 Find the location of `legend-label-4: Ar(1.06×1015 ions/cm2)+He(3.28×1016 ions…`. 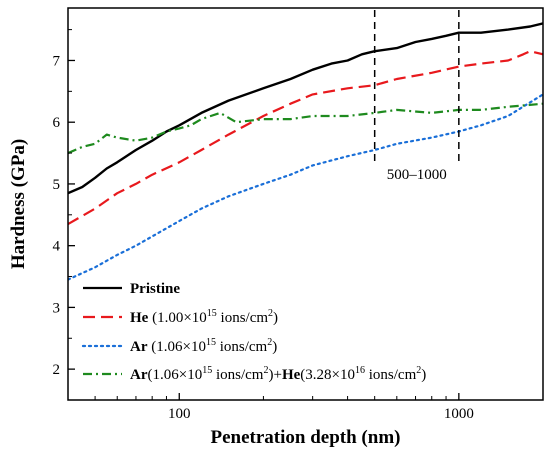

legend-label-4: Ar(1.06×1015 ions/cm2)+He(3.28×1016 ions… is located at coordinates (278, 374).